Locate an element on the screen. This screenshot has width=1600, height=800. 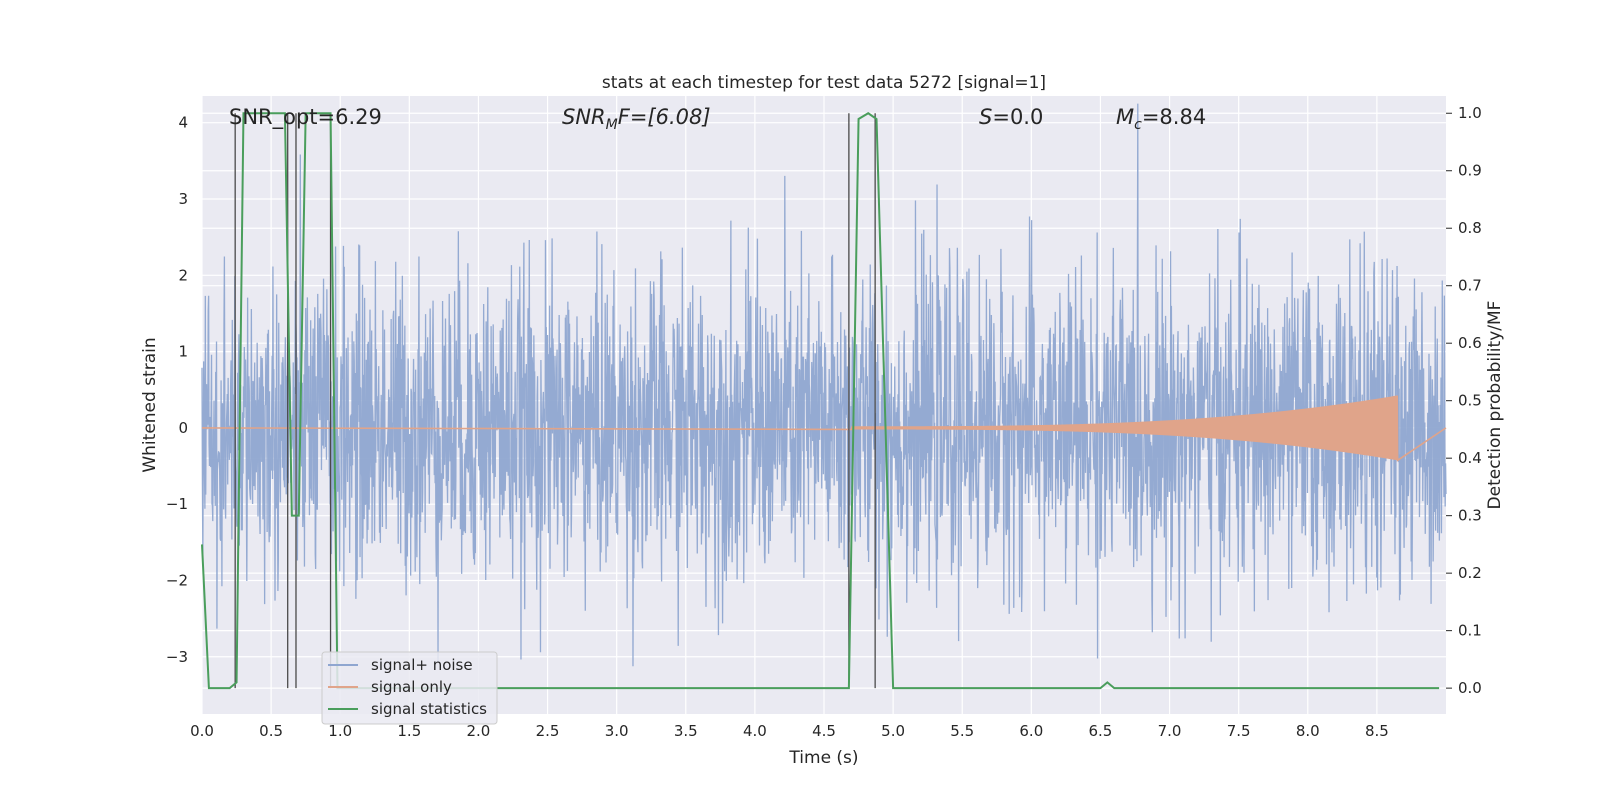
annotation-snr-opt: SNR_opt=6.29 is located at coordinates (305, 117).